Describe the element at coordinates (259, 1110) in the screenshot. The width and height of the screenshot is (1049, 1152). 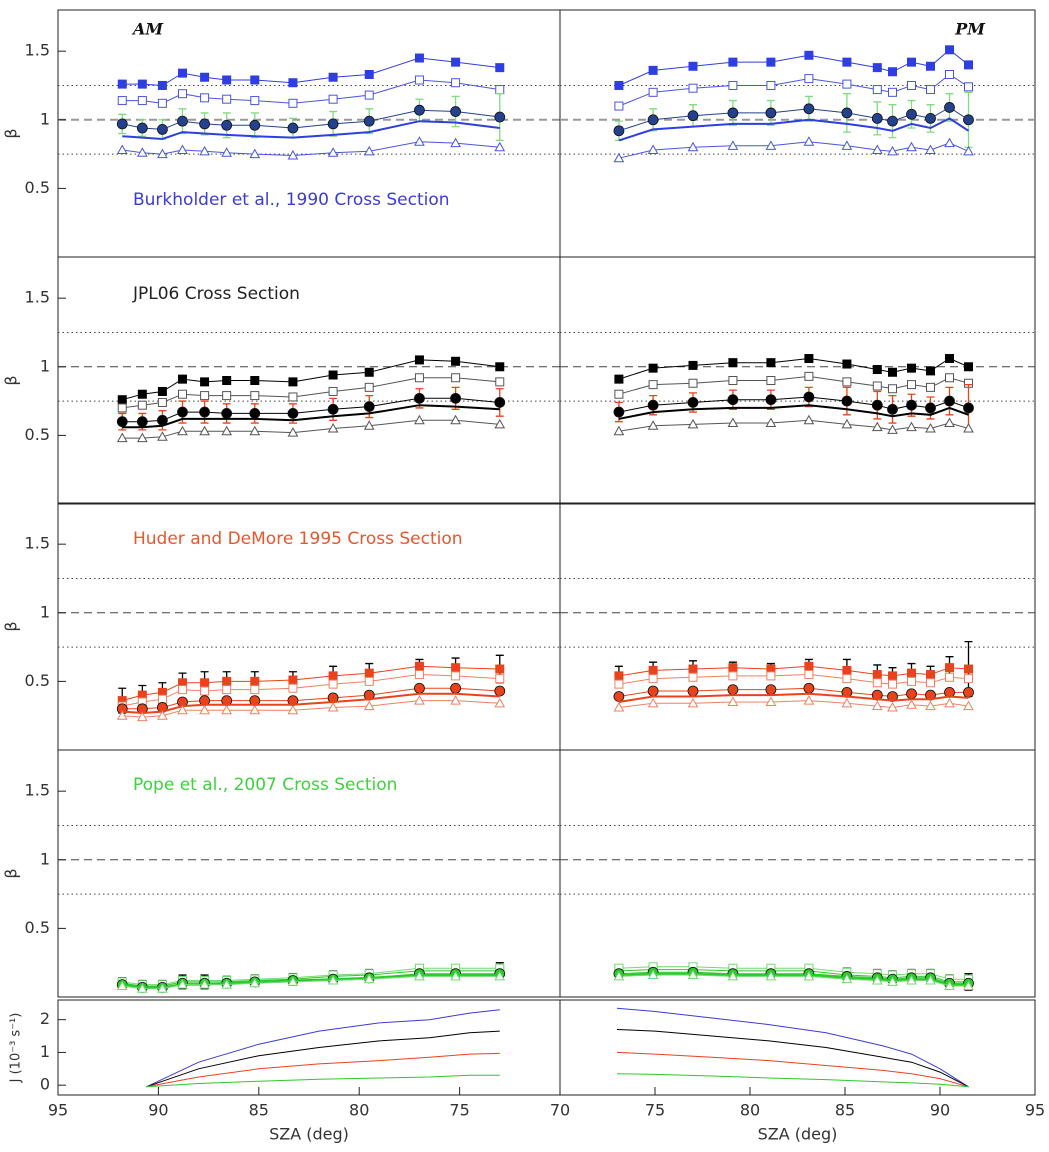
I see `x-tick-label: 85` at that location.